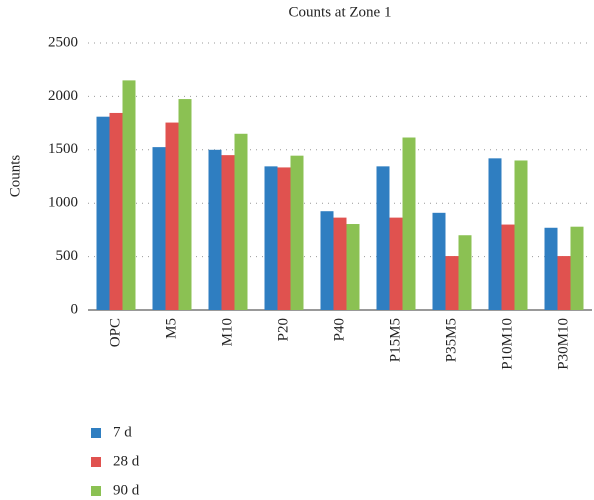  Describe the element at coordinates (122, 432) in the screenshot. I see `legend-label: 7 d` at that location.